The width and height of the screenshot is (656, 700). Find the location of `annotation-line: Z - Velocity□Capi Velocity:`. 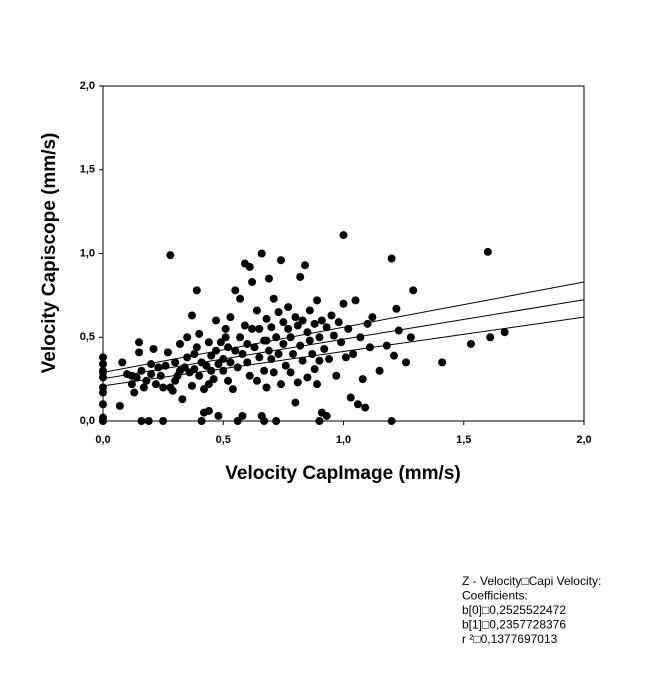

annotation-line: Z - Velocity□Capi Velocity: is located at coordinates (531, 581).